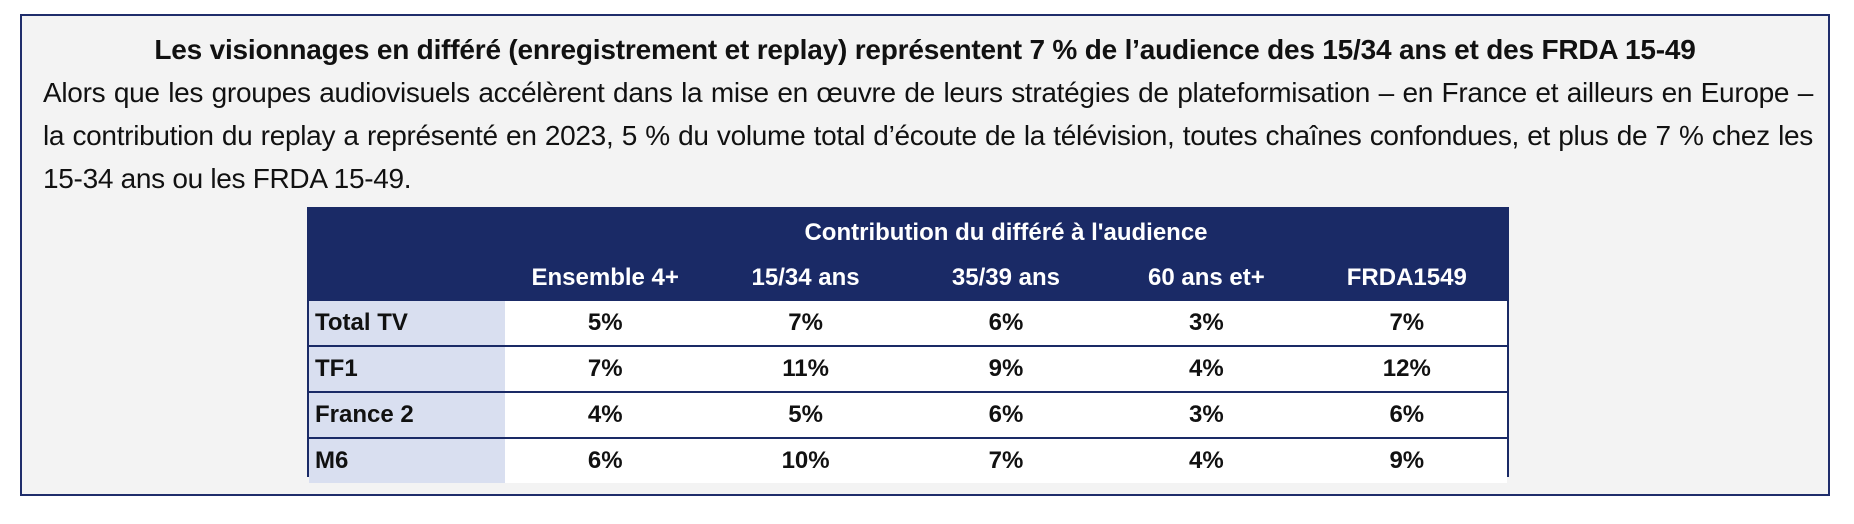 This screenshot has height=524, width=1854. What do you see at coordinates (407, 460) in the screenshot?
I see `row-label: M6` at bounding box center [407, 460].